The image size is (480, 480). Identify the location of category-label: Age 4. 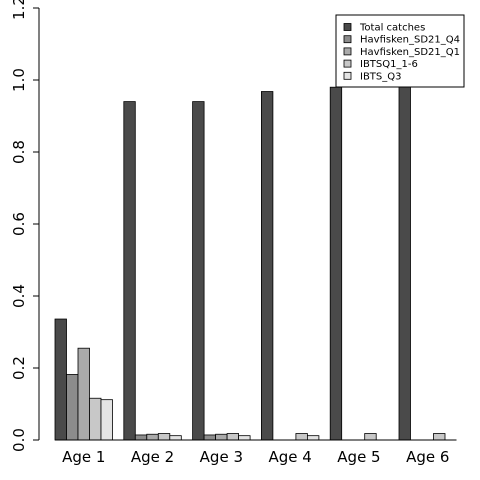
(289, 457).